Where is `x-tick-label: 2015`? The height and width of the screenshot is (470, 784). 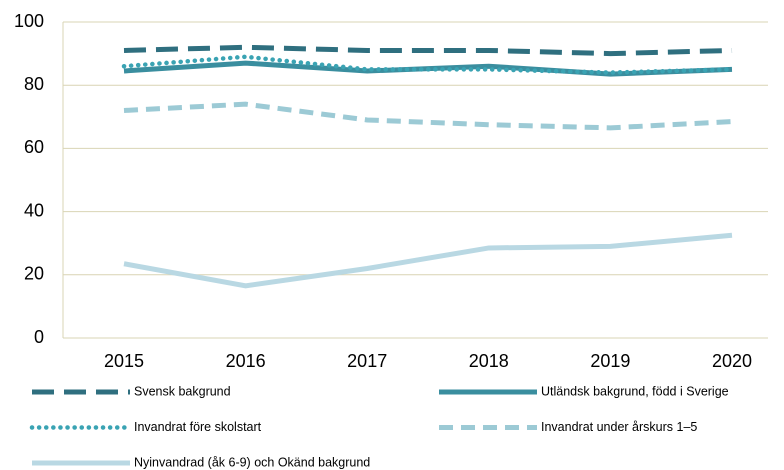
x-tick-label: 2015 is located at coordinates (124, 361).